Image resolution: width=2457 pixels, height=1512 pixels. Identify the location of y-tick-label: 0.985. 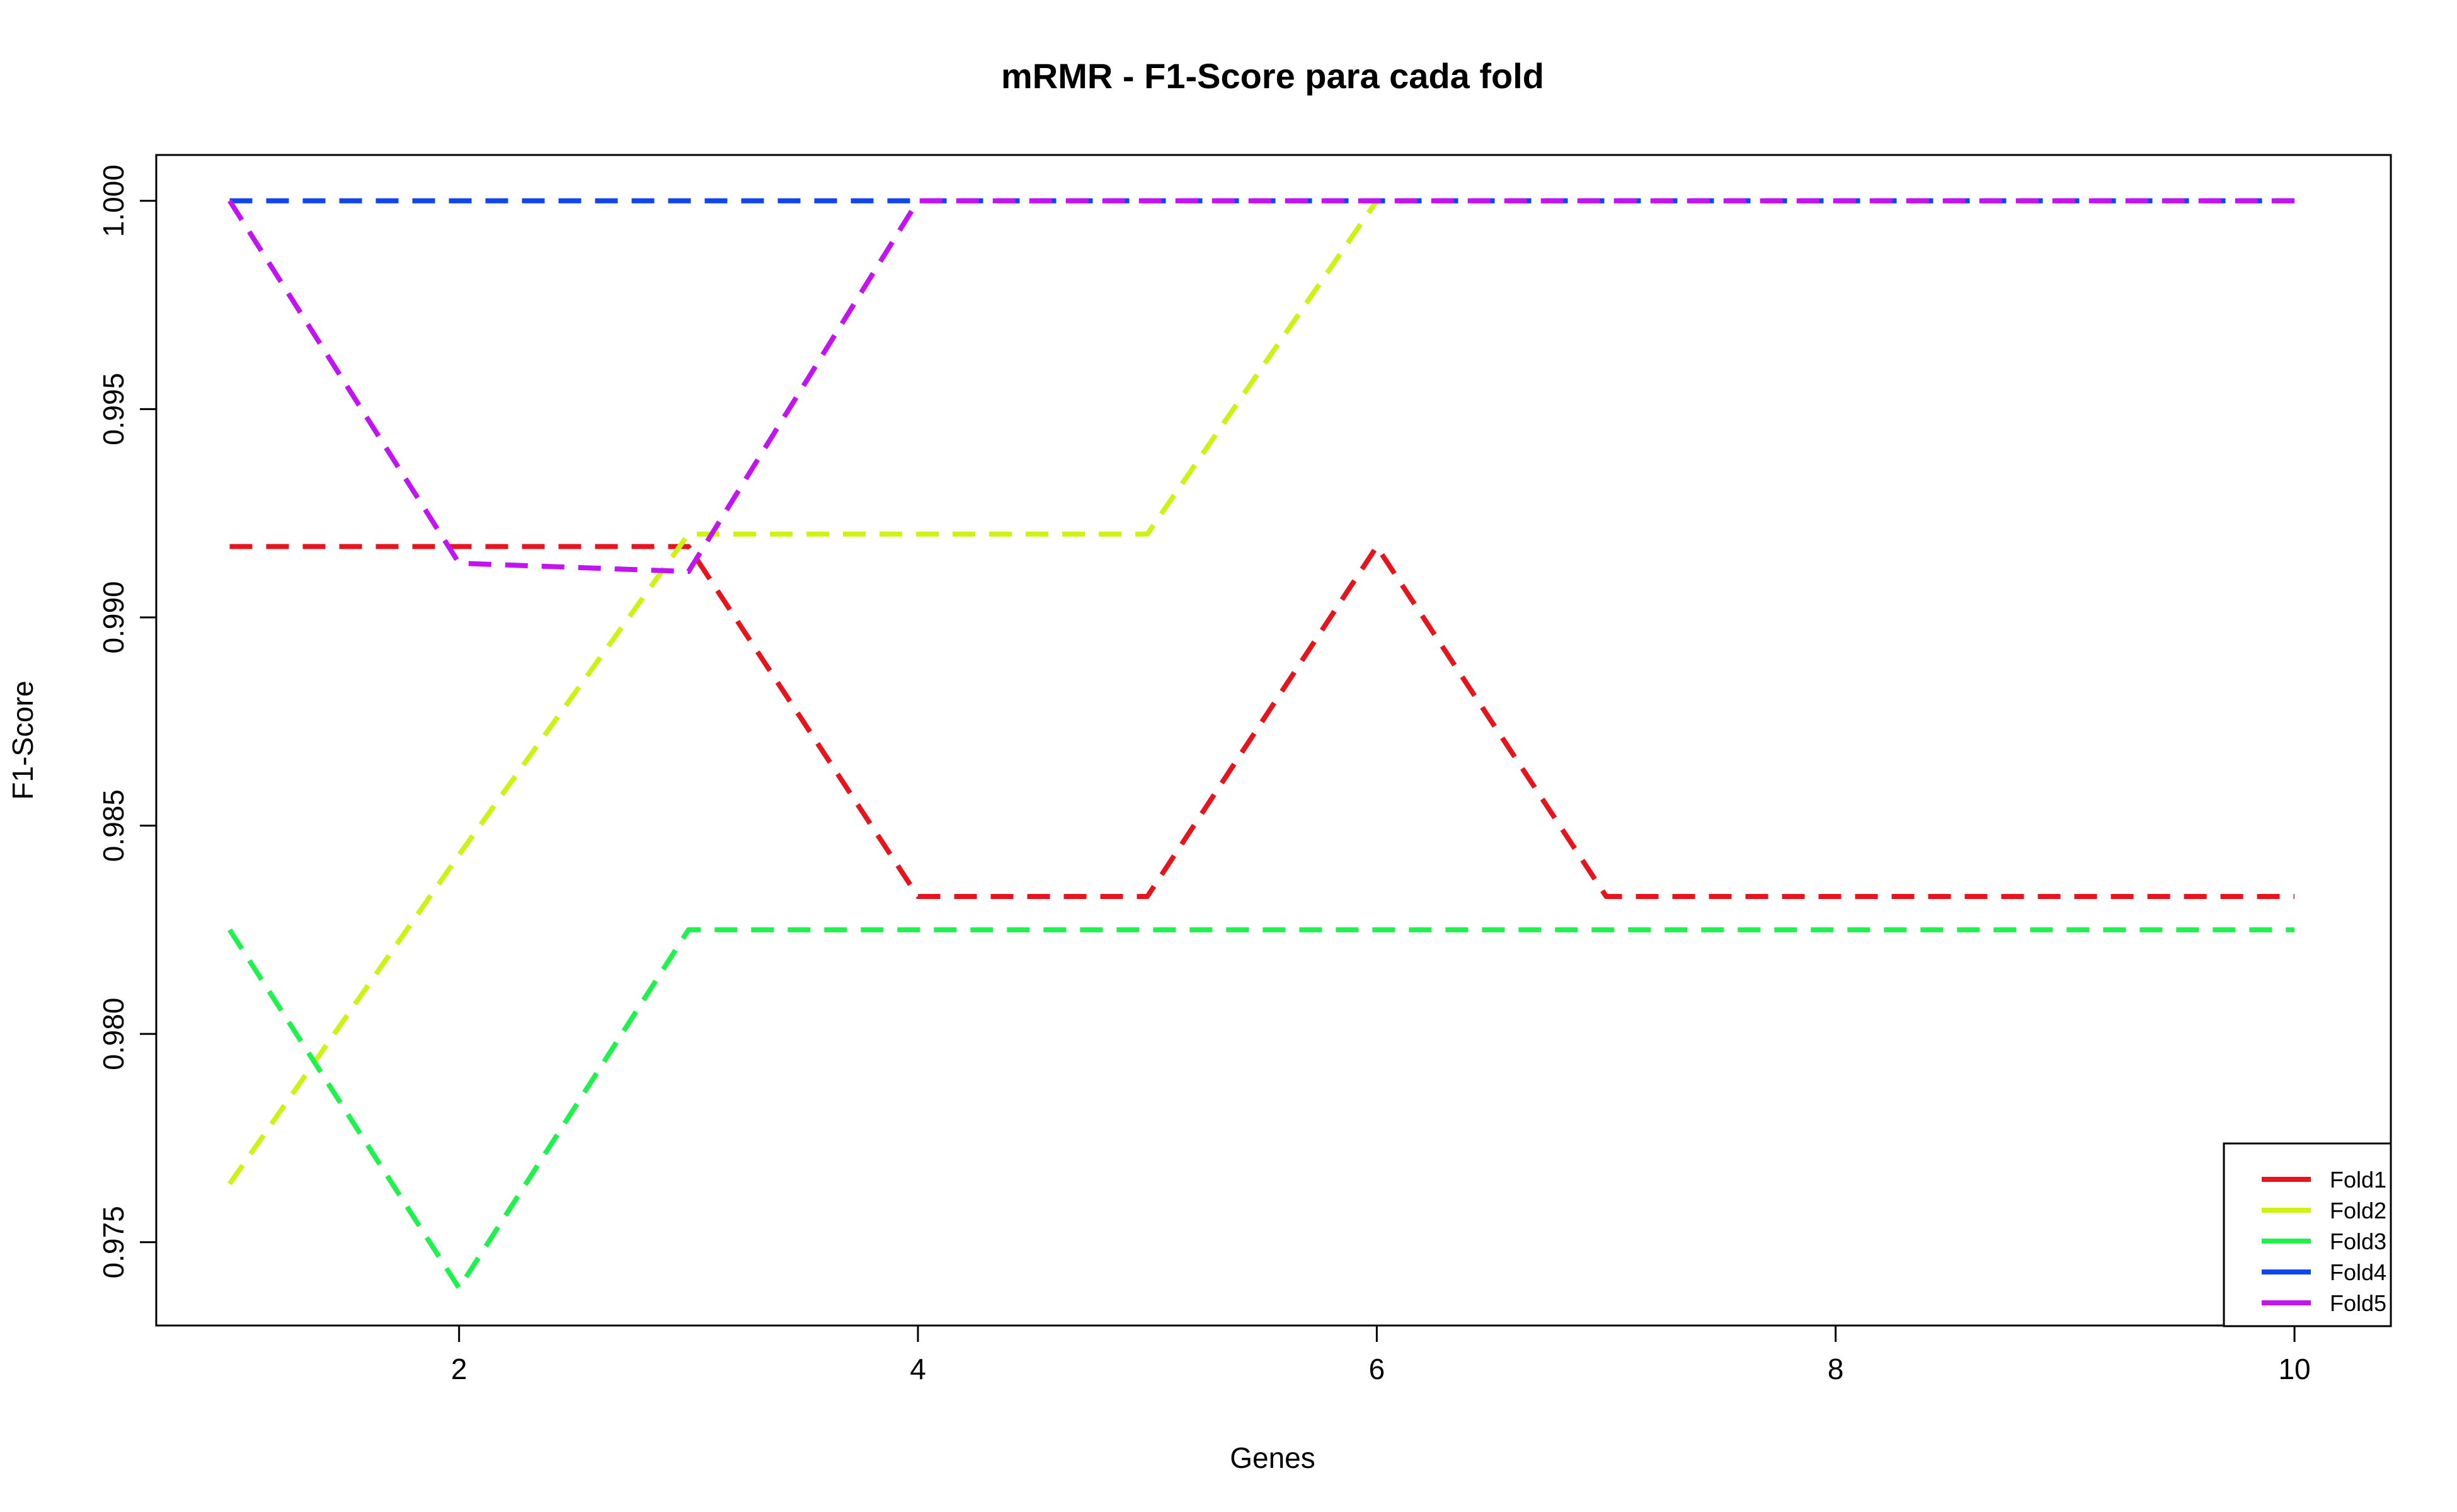
(113, 825).